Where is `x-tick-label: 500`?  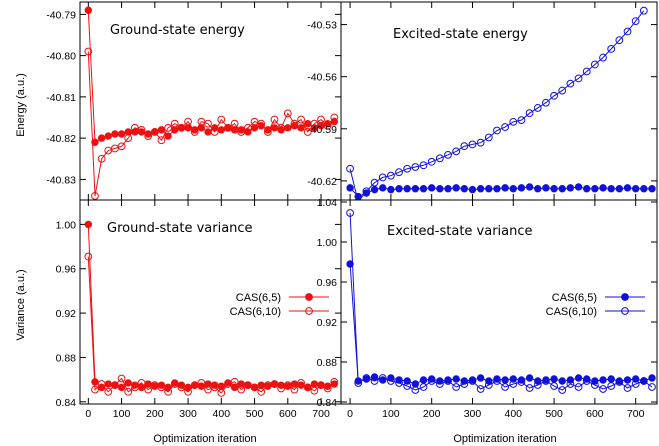 x-tick-label: 500 is located at coordinates (255, 414).